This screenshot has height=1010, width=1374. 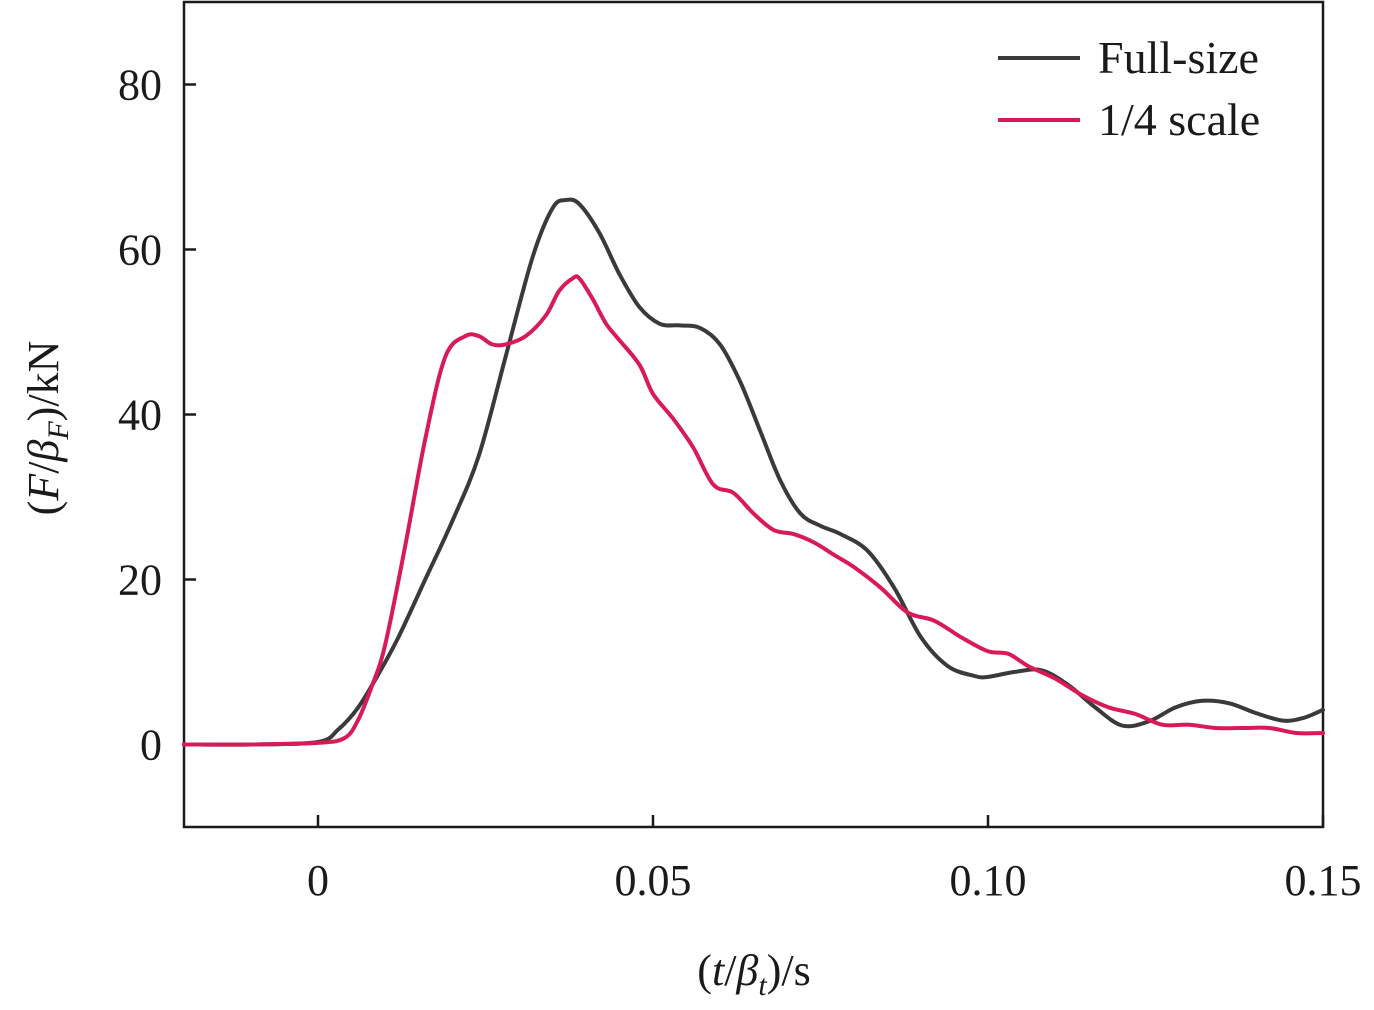 What do you see at coordinates (43, 451) in the screenshot?
I see `y-axis-title-beta: β` at bounding box center [43, 451].